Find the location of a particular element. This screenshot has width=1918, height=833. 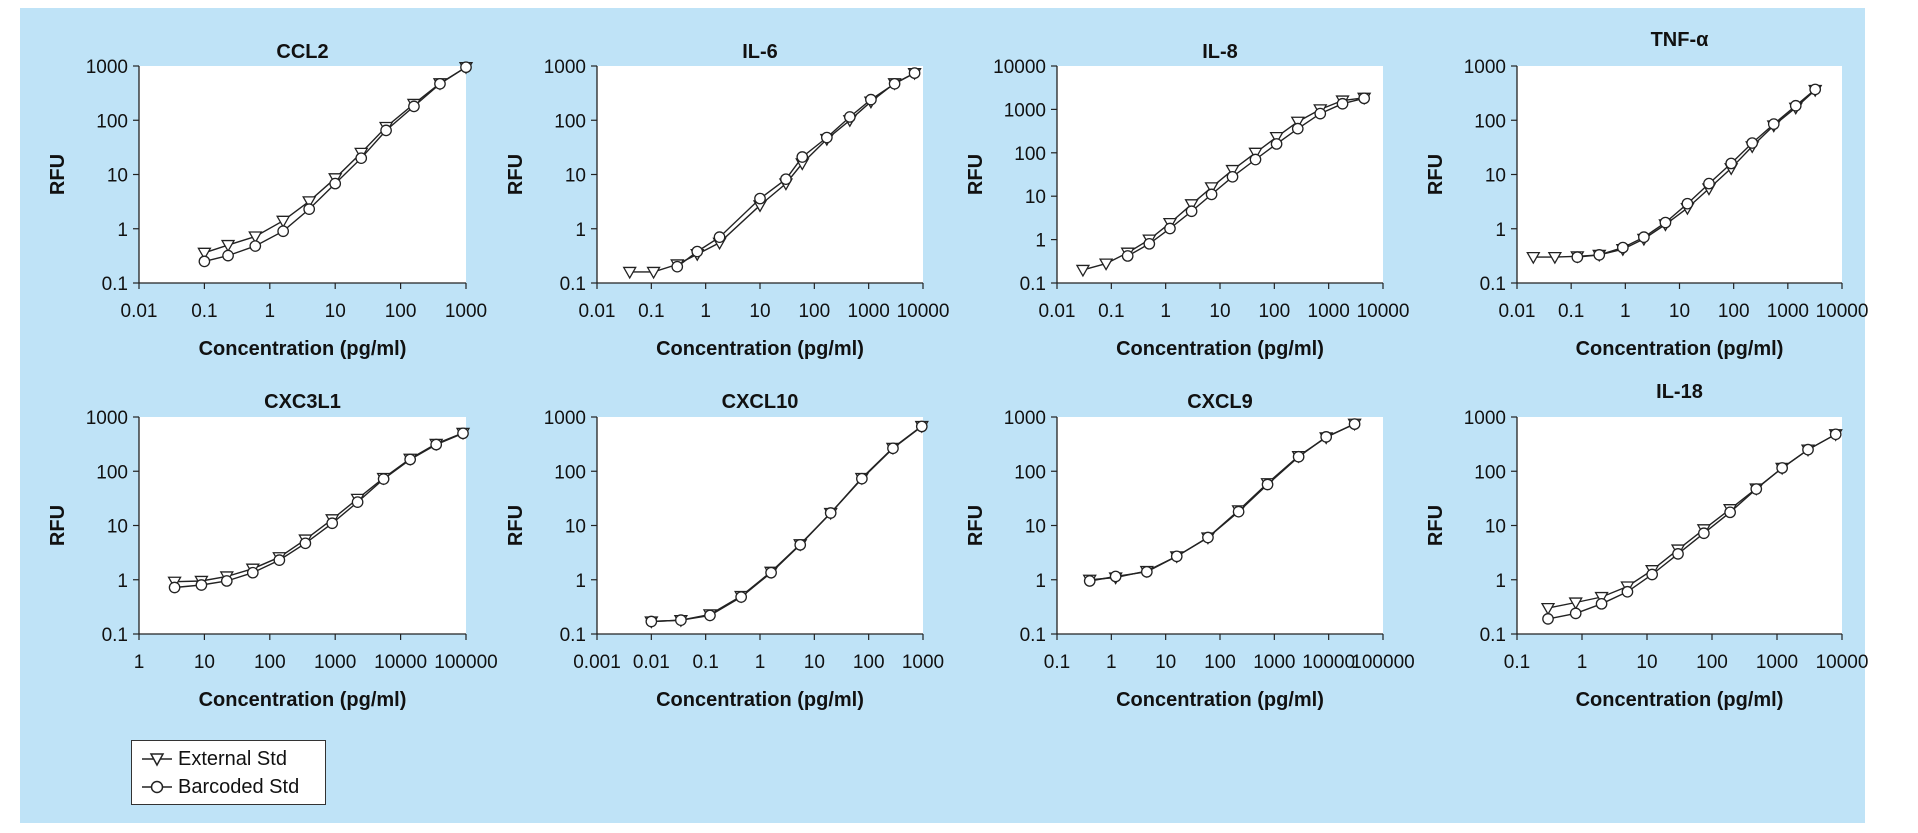

legend-label-external: External Std is located at coordinates (232, 758).